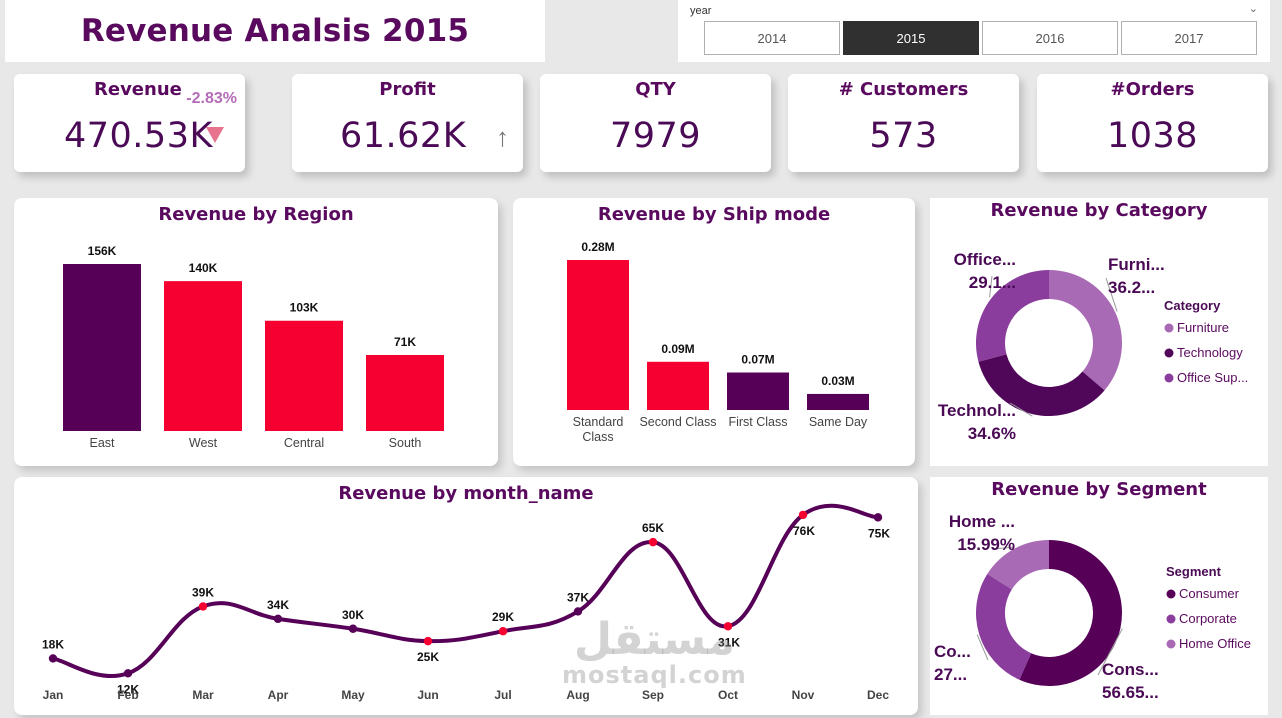  I want to click on kpi-title: Revenue, so click(138, 89).